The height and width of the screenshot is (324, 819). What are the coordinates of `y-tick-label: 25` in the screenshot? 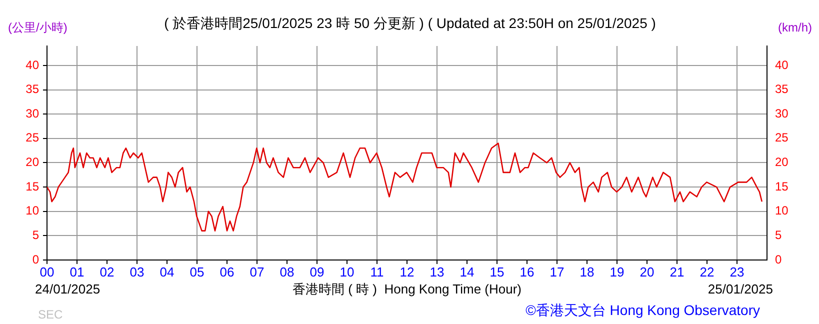 It's located at (33, 137).